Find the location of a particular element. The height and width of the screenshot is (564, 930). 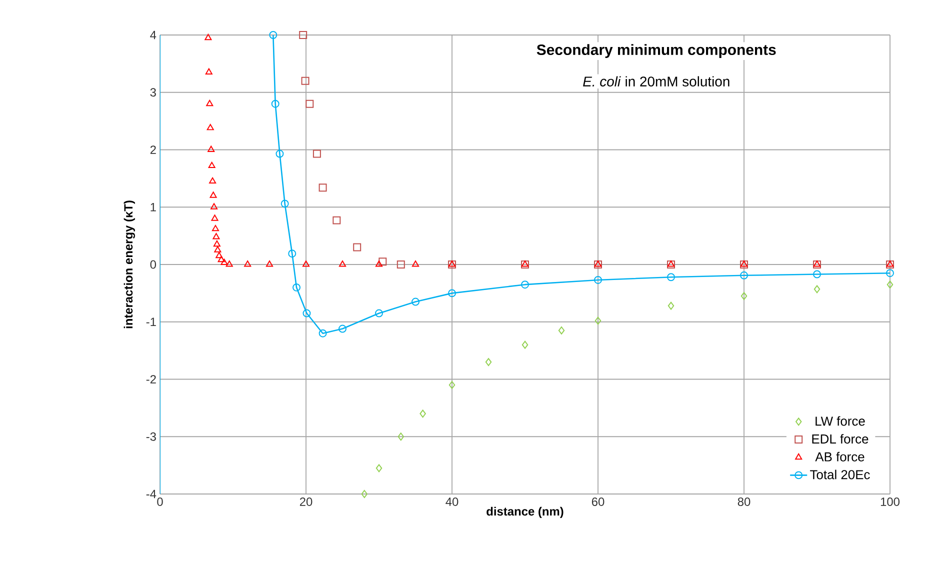

y-tick-label: 2 is located at coordinates (153, 150).